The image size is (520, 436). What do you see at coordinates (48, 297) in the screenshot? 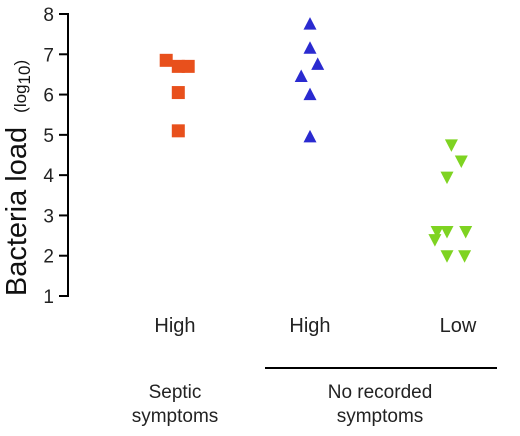
I see `y-tick-label-1: 1` at bounding box center [48, 297].